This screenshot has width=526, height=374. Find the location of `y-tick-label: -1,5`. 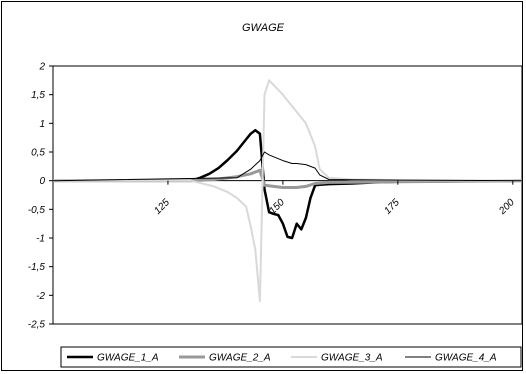

y-tick-label: -1,5 is located at coordinates (37, 267).